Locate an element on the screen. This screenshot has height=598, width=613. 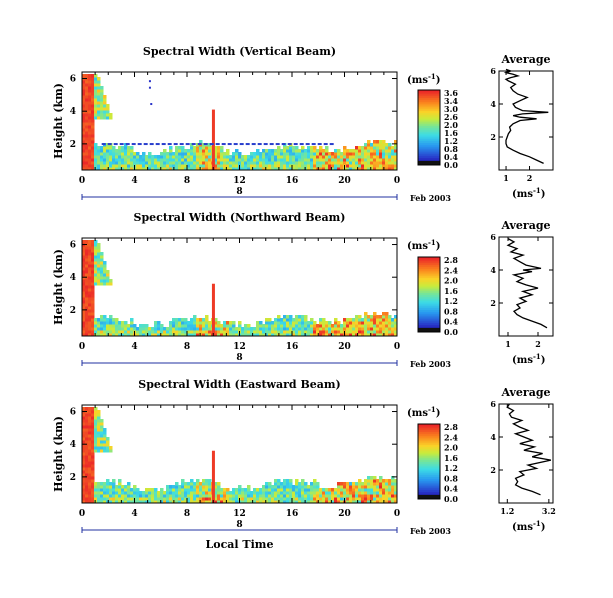
average-frame is located at coordinates (526, 453).